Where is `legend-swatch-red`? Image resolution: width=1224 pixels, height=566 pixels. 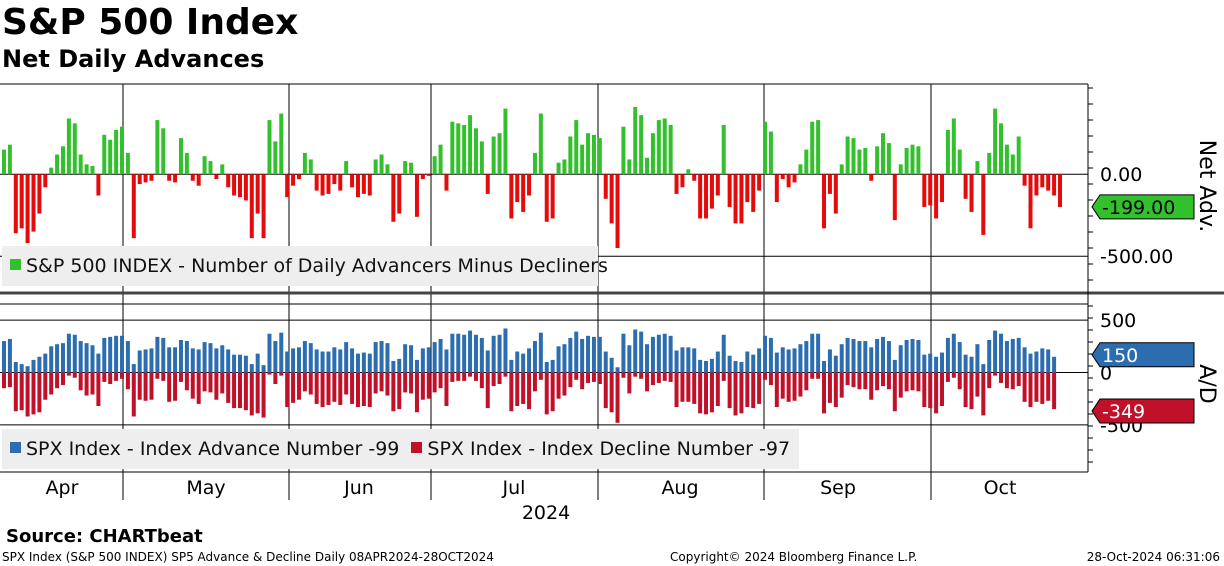 legend-swatch-red is located at coordinates (417, 447).